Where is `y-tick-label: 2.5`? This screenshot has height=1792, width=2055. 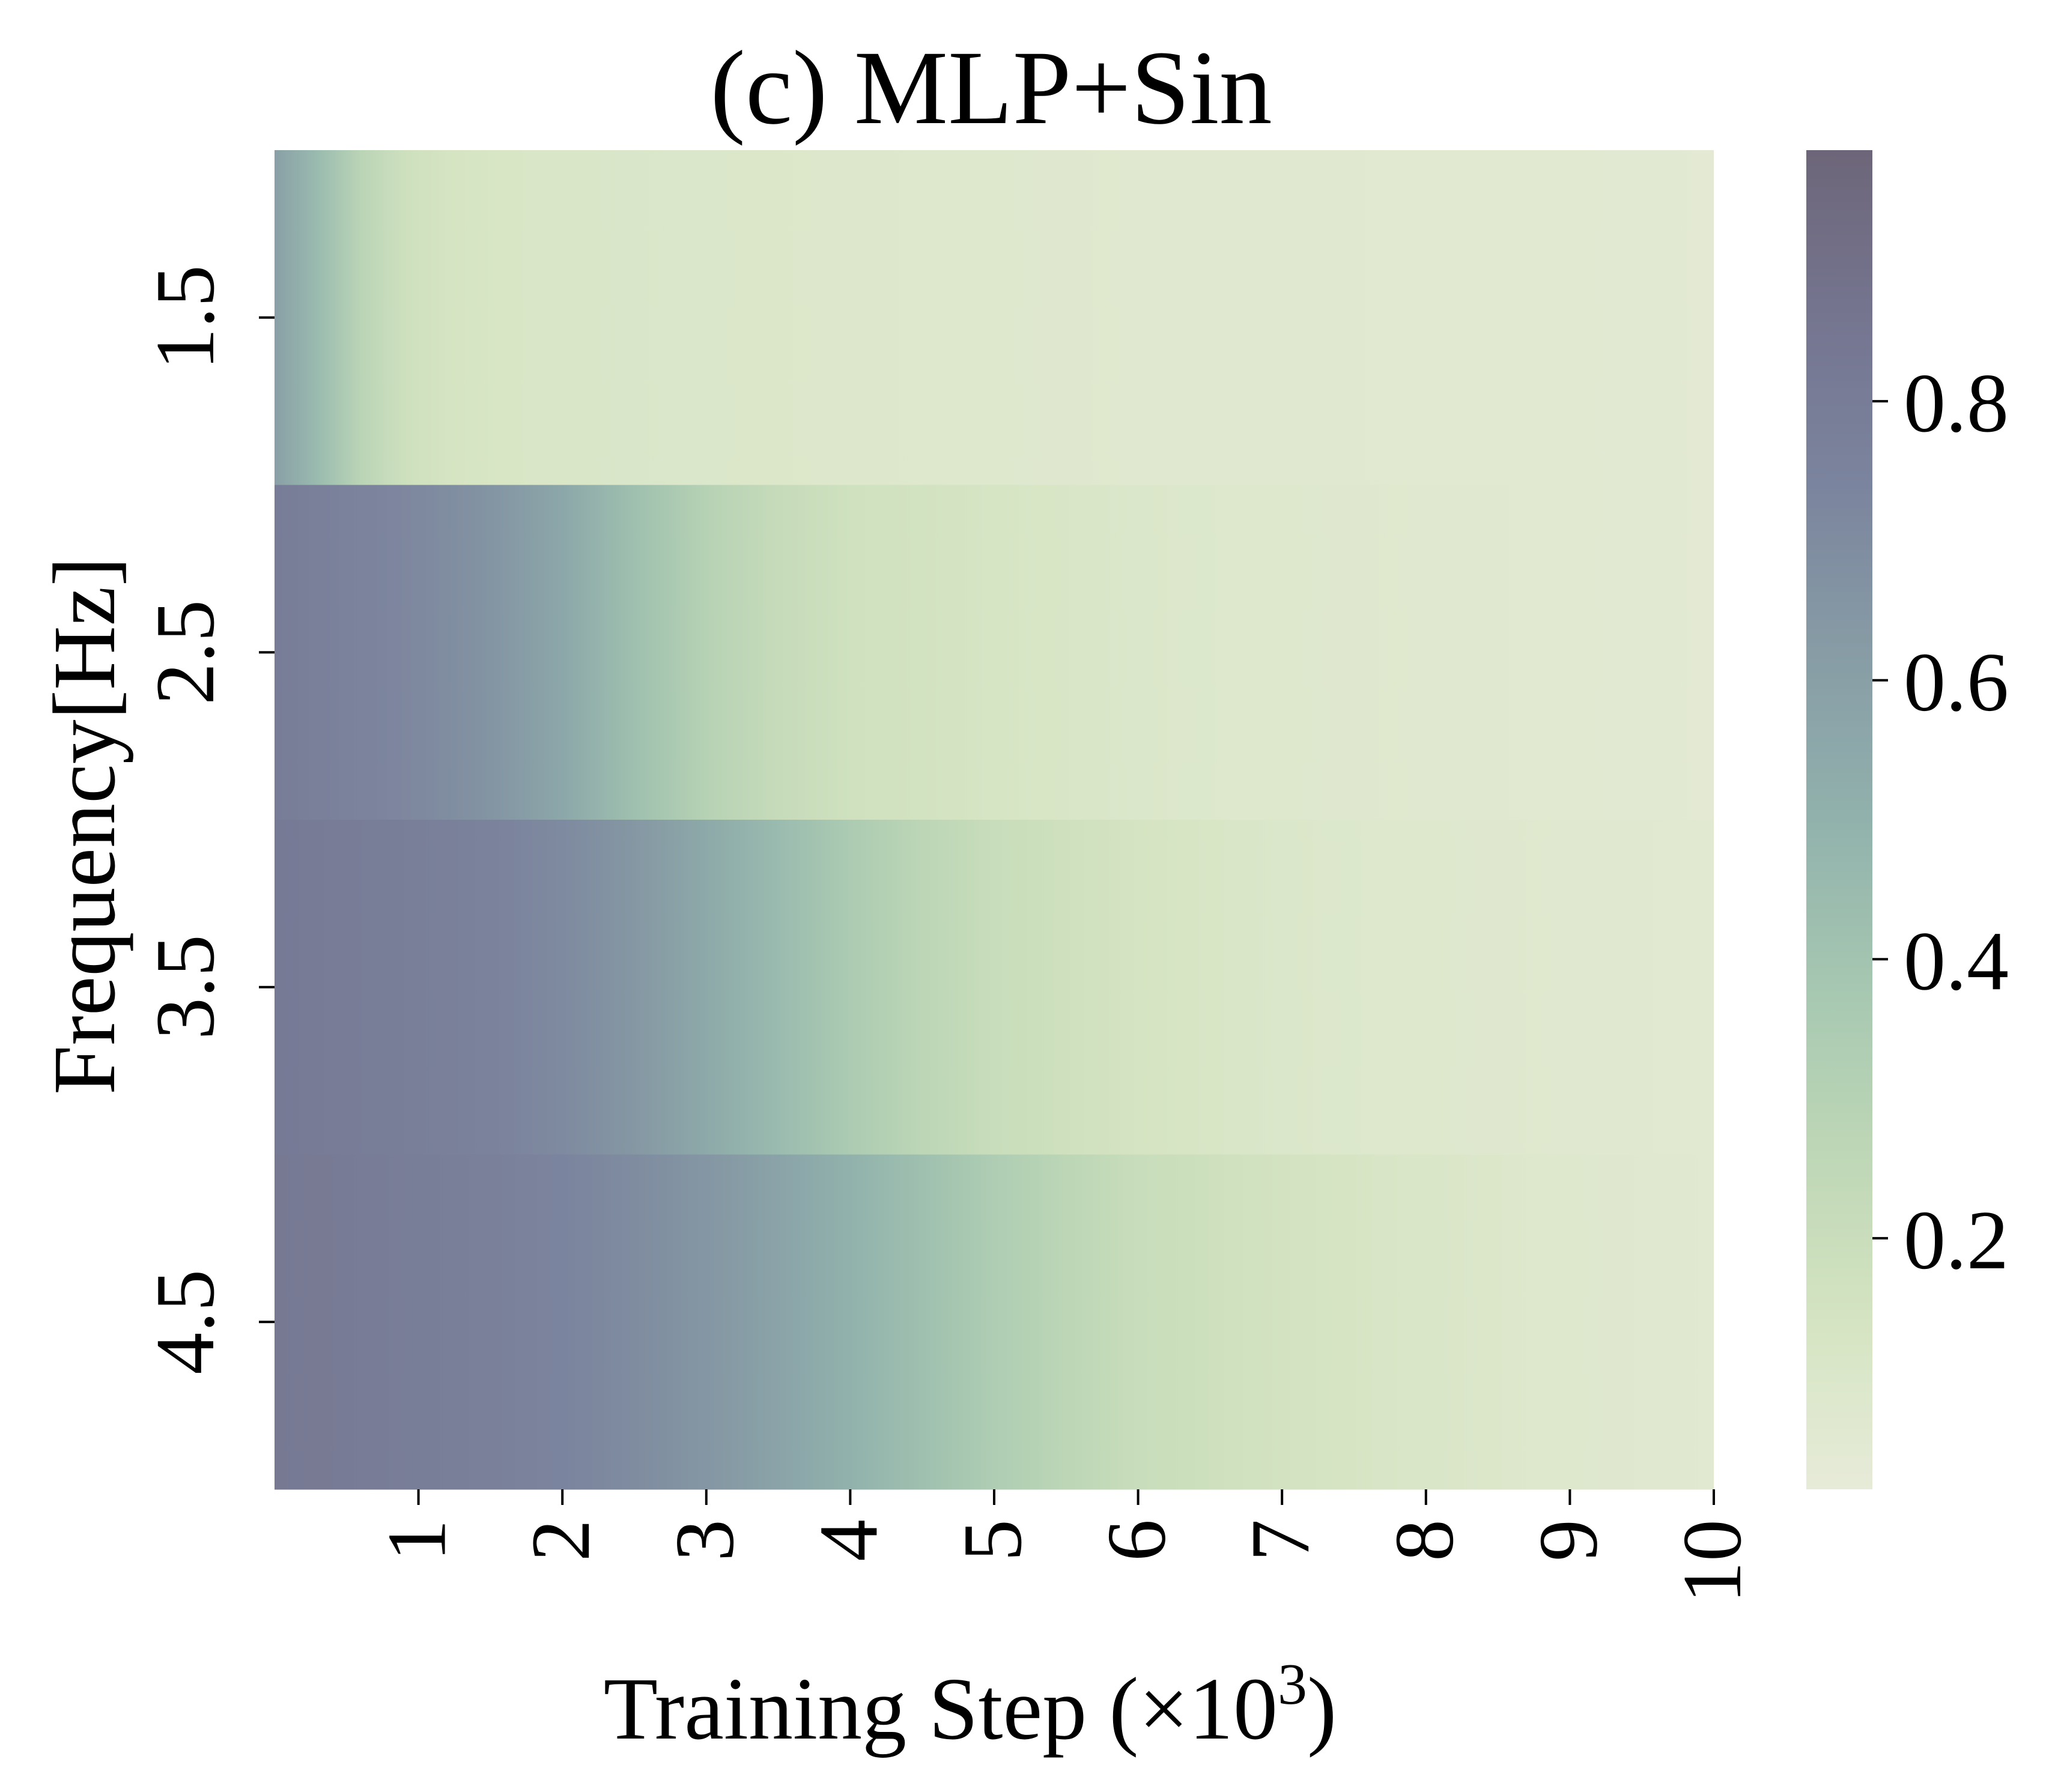
y-tick-label: 2.5 is located at coordinates (186, 652).